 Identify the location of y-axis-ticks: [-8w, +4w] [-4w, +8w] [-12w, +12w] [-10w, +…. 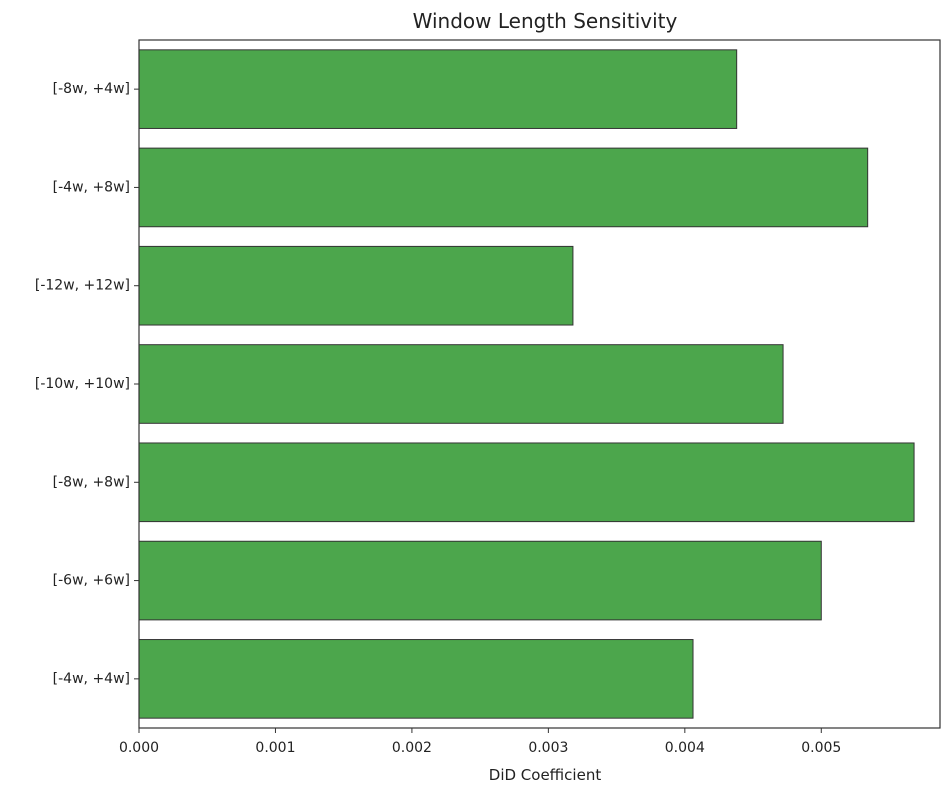
(87, 384).